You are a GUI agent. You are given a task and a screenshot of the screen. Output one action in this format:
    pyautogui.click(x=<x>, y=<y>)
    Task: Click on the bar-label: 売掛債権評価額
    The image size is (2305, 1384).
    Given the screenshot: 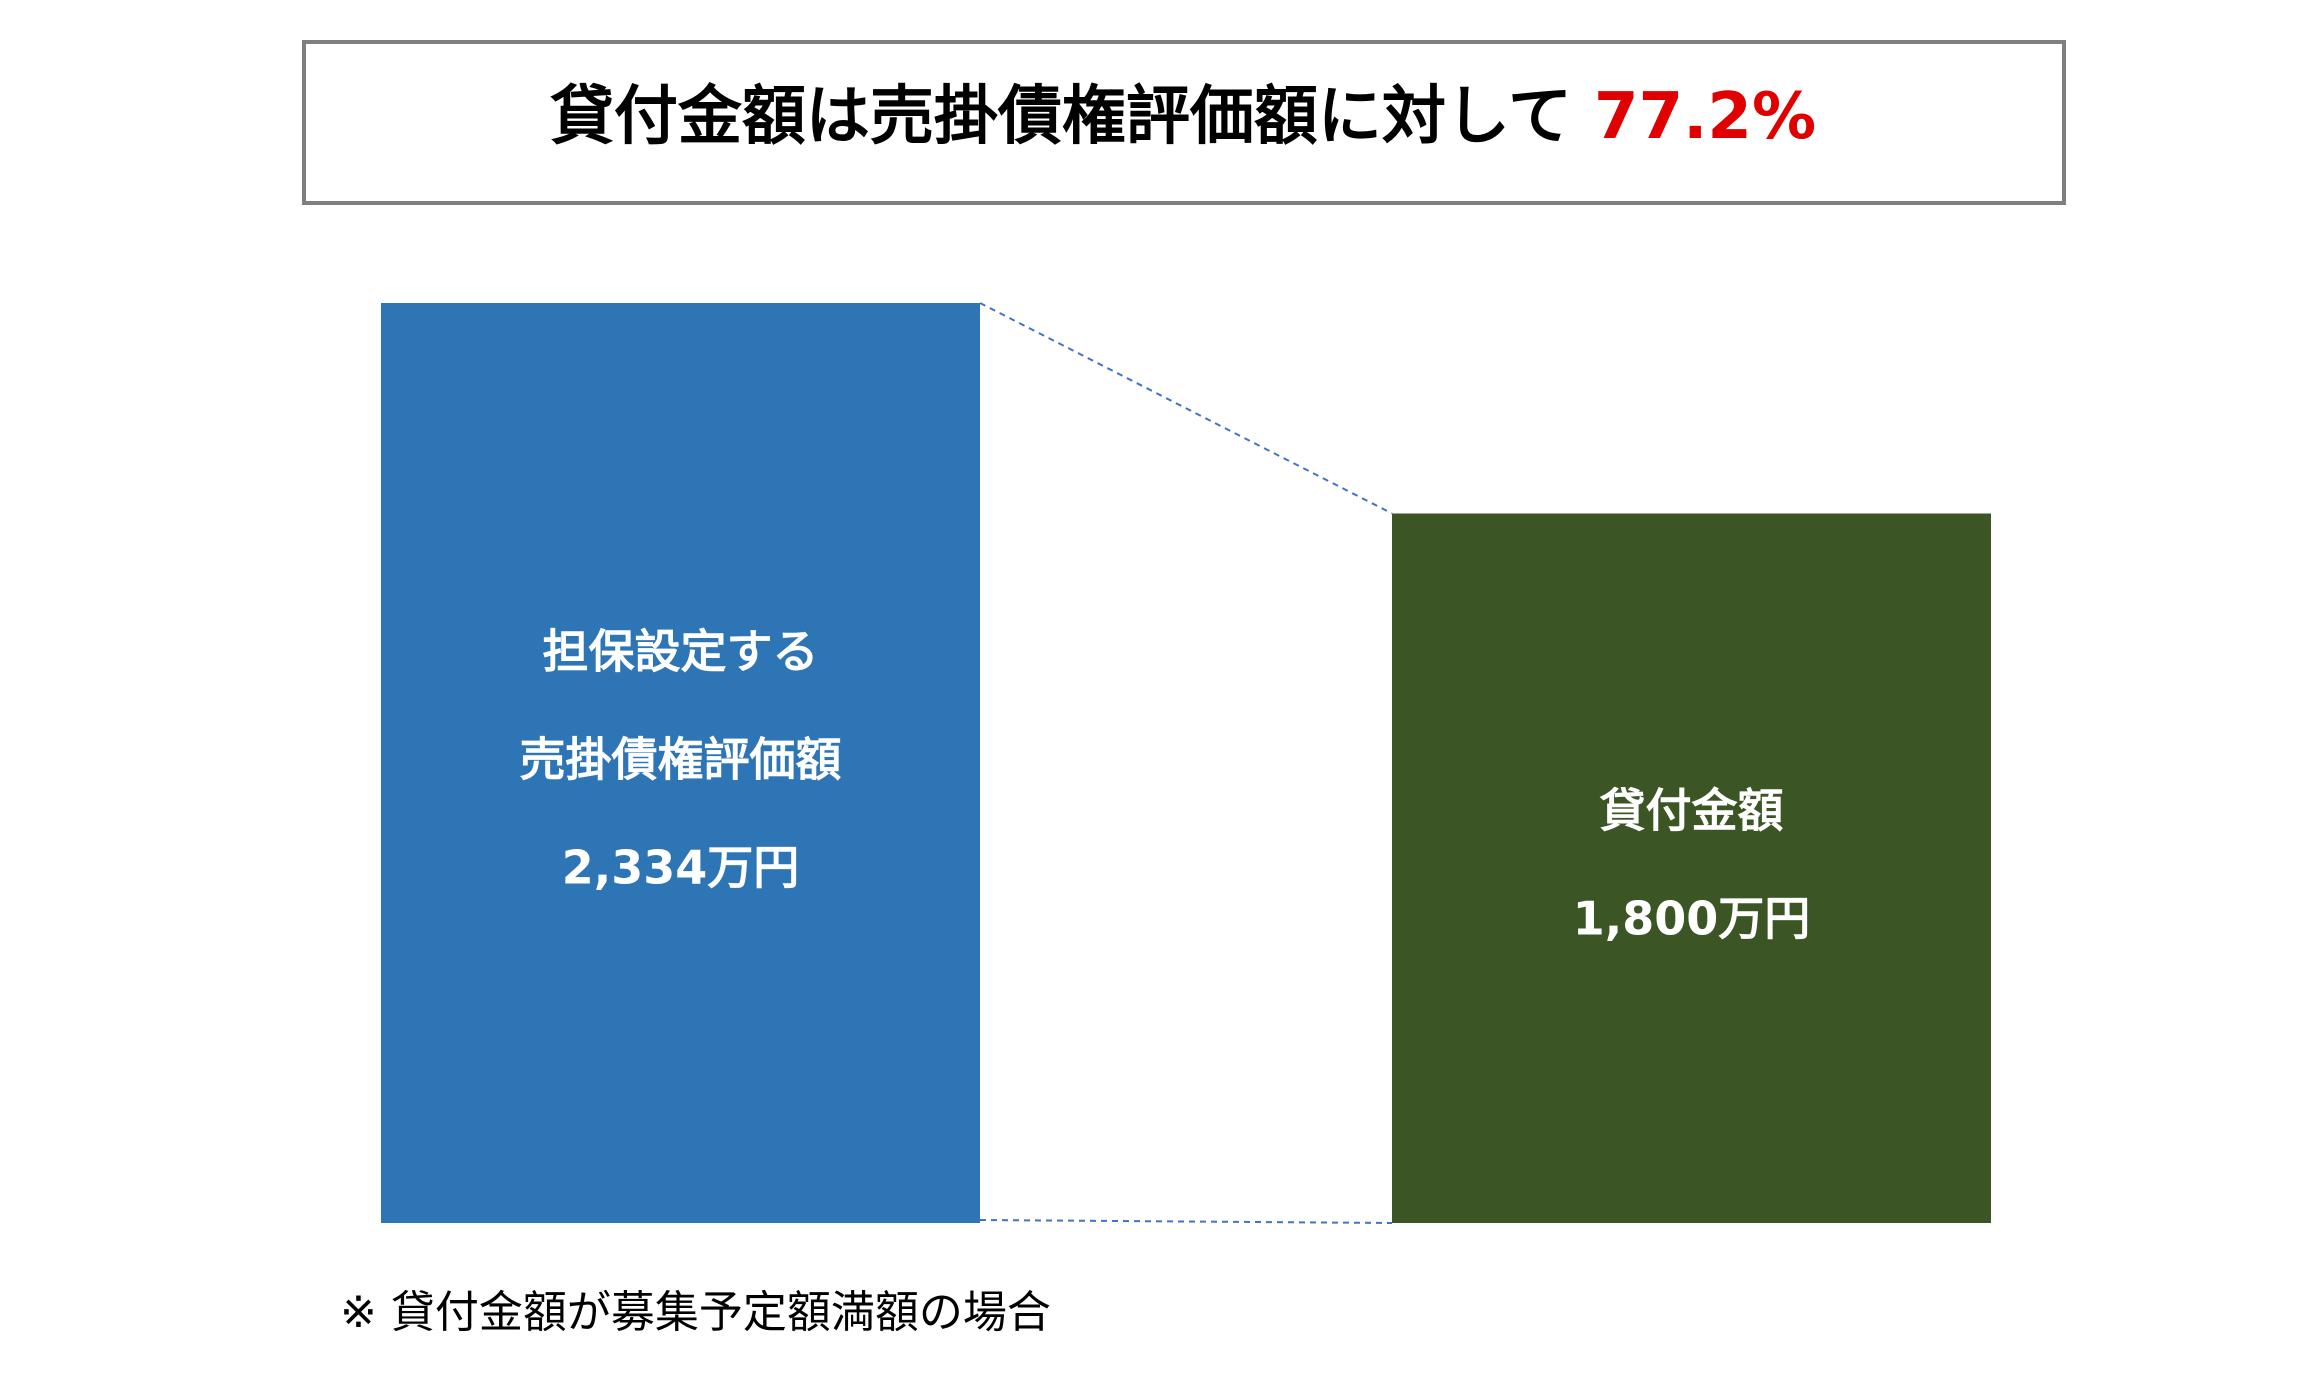 What is the action you would take?
    pyautogui.click(x=681, y=760)
    